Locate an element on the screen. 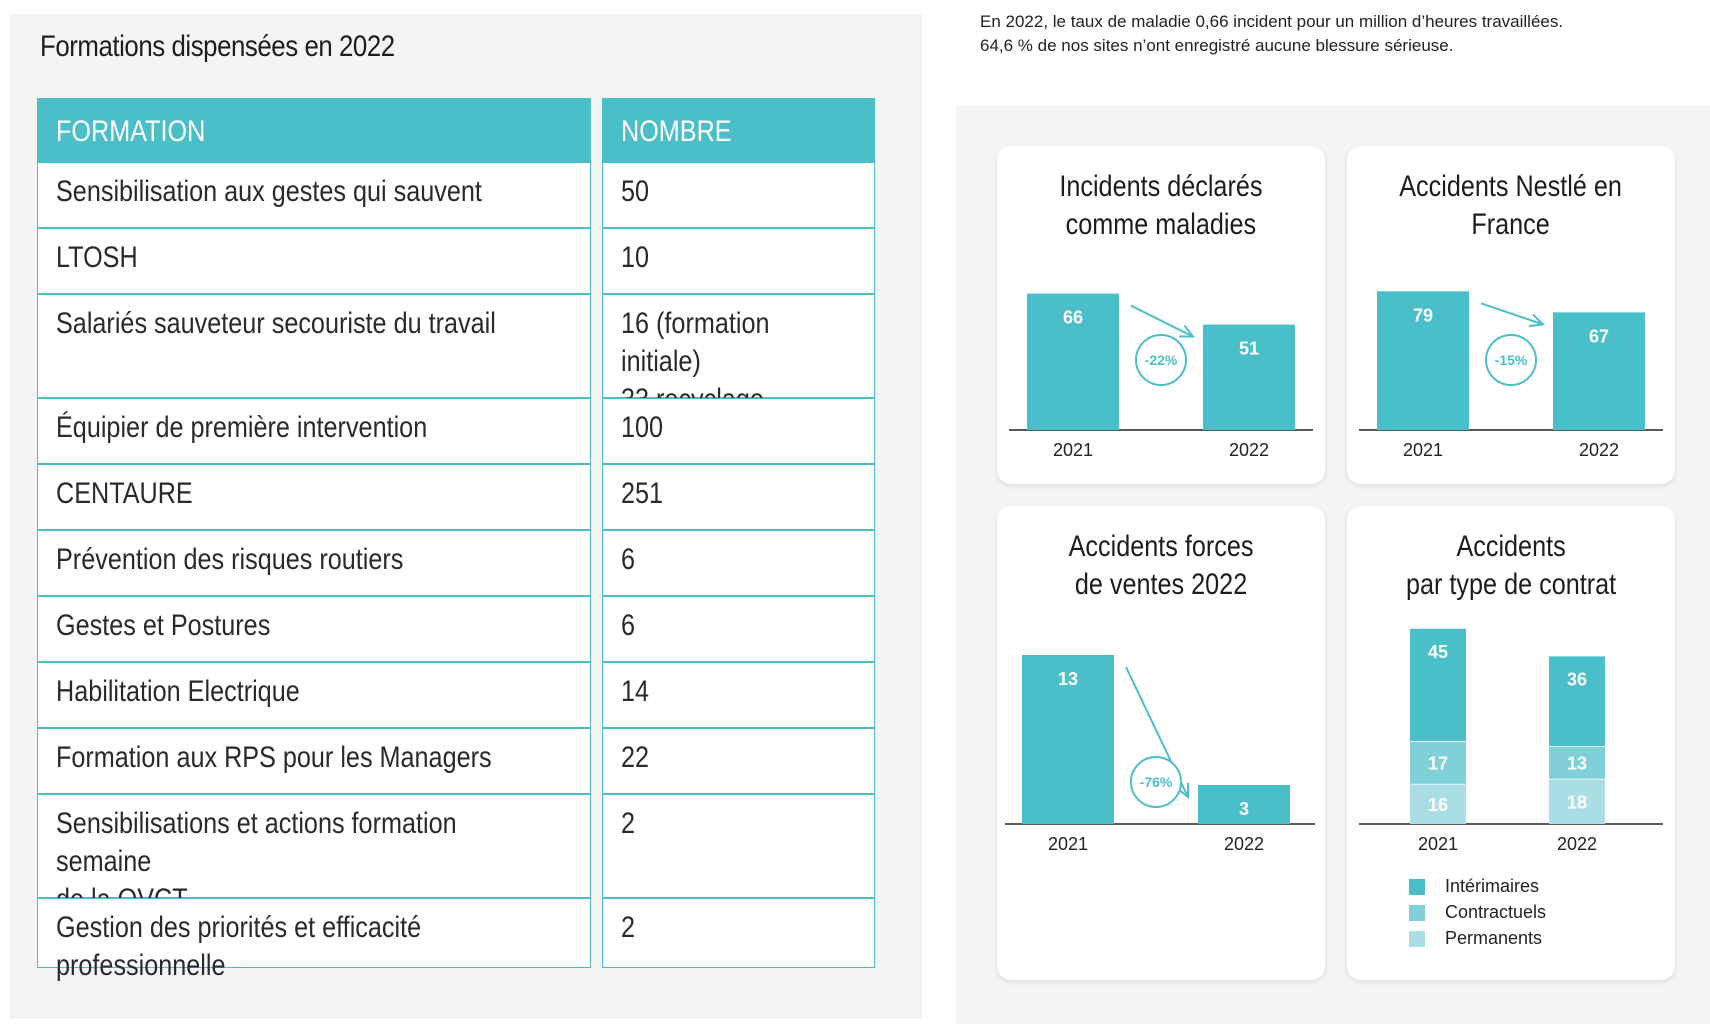 The width and height of the screenshot is (1710, 1024). nombre-cell: 22 is located at coordinates (738, 761).